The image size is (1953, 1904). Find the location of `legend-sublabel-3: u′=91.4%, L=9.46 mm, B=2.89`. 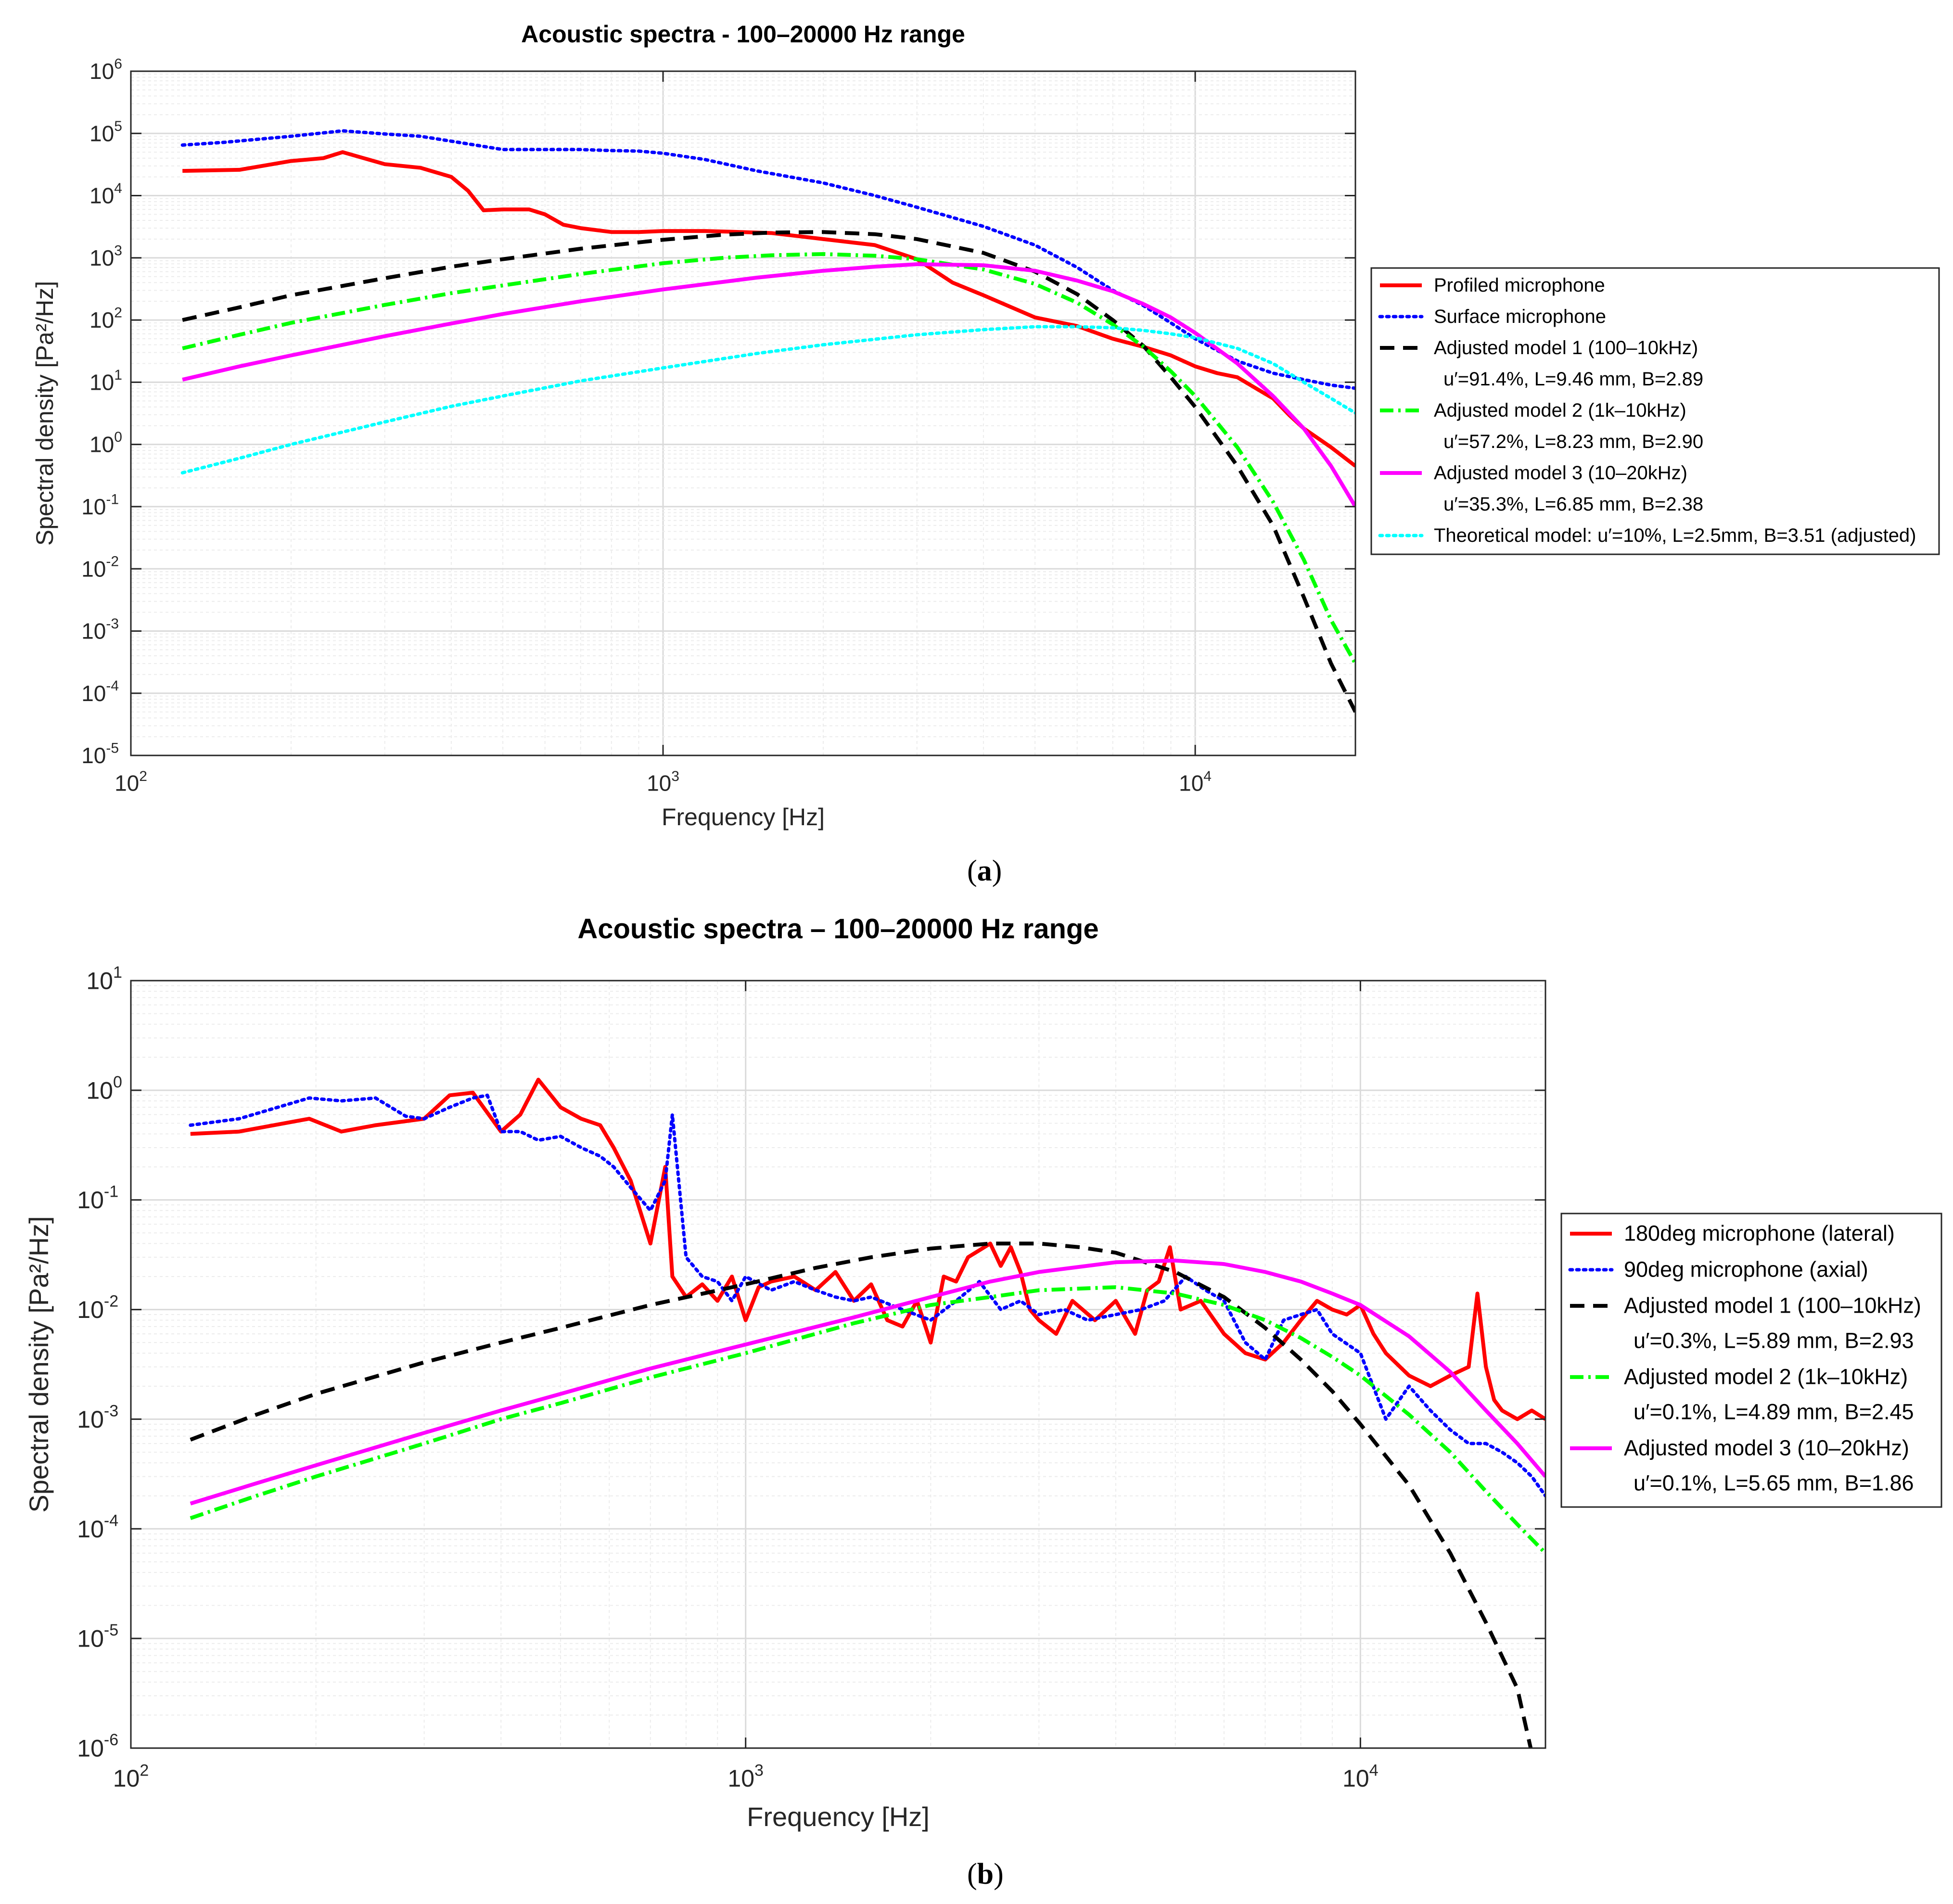

legend-sublabel-3: u′=91.4%, L=9.46 mm, B=2.89 is located at coordinates (1573, 379).